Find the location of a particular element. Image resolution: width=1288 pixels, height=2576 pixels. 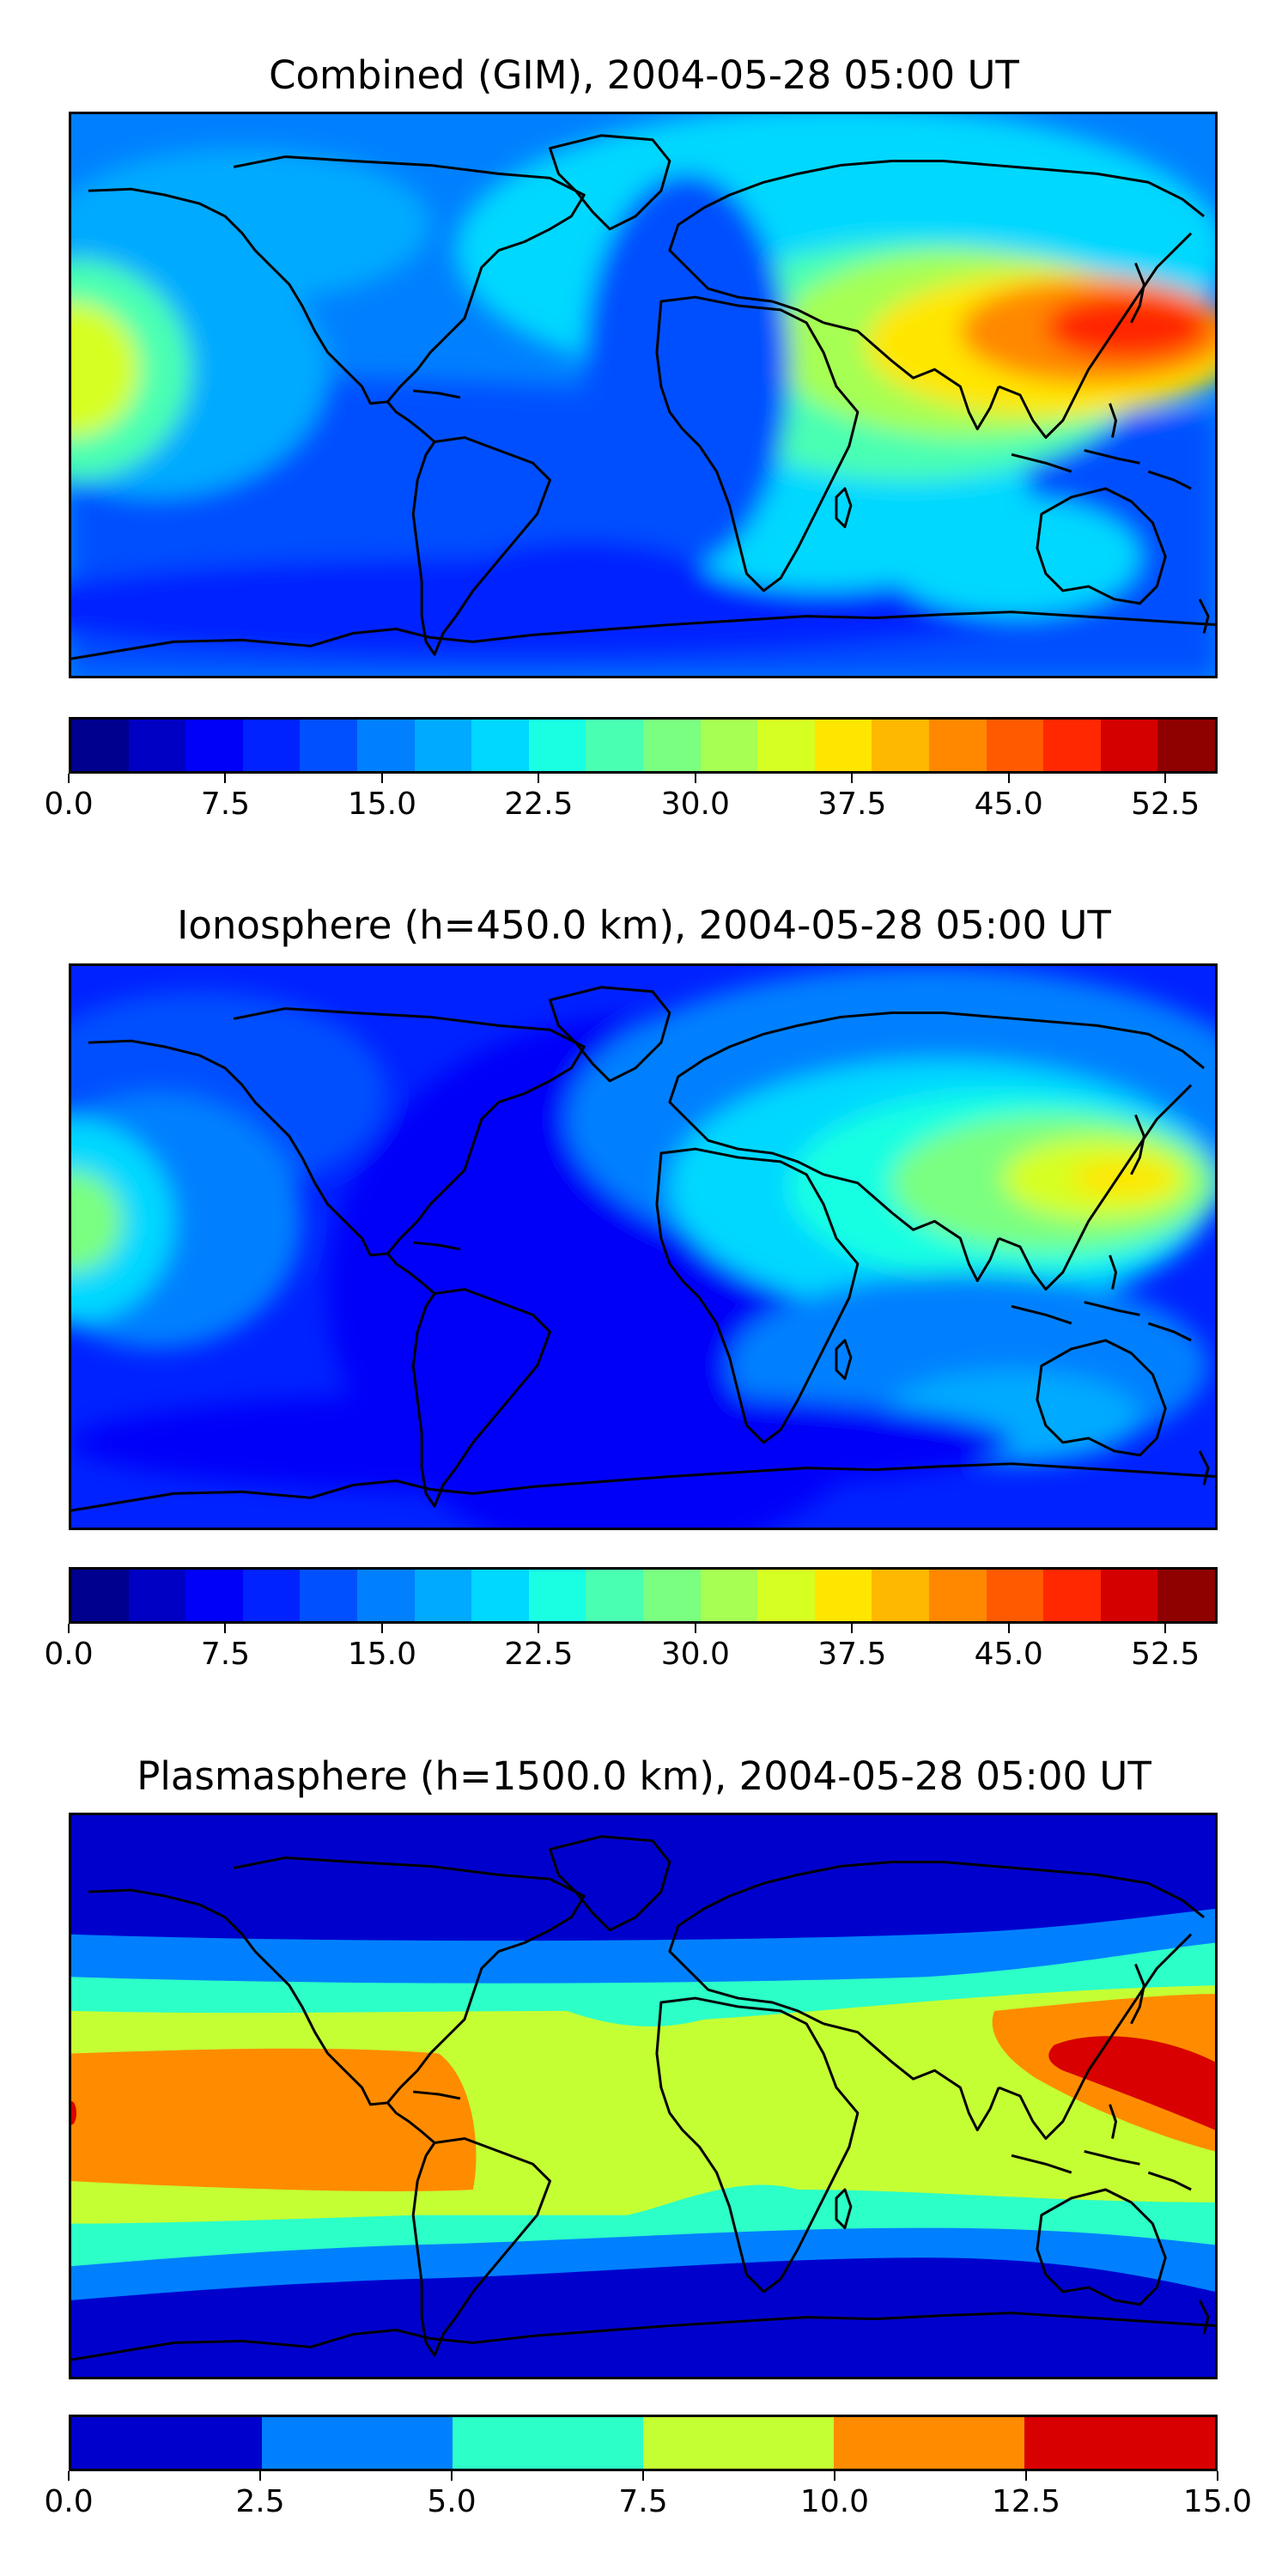

colorbar-tick-label: 2.5 is located at coordinates (260, 2501).